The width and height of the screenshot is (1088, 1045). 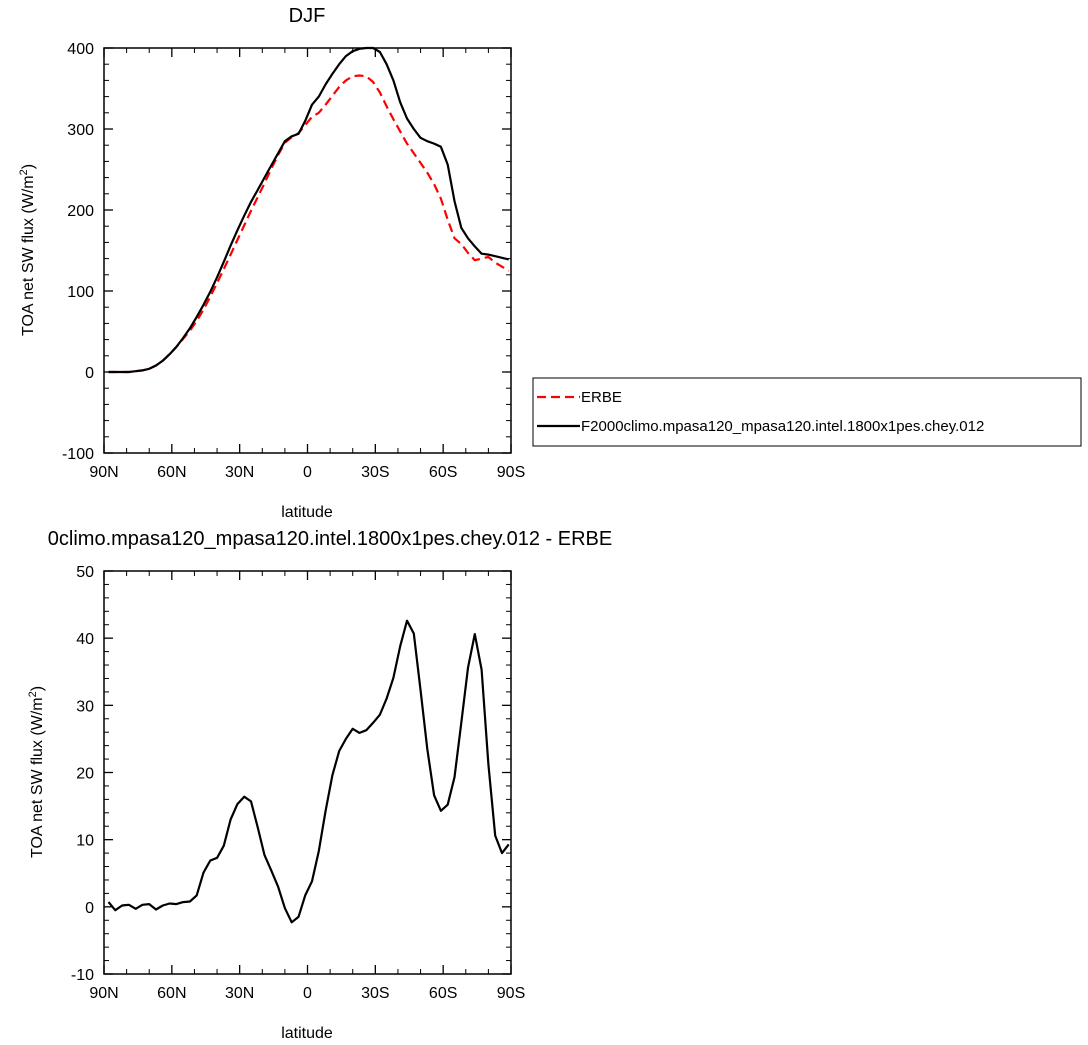 What do you see at coordinates (89, 908) in the screenshot?
I see `bottom-y-tick-label: 0` at bounding box center [89, 908].